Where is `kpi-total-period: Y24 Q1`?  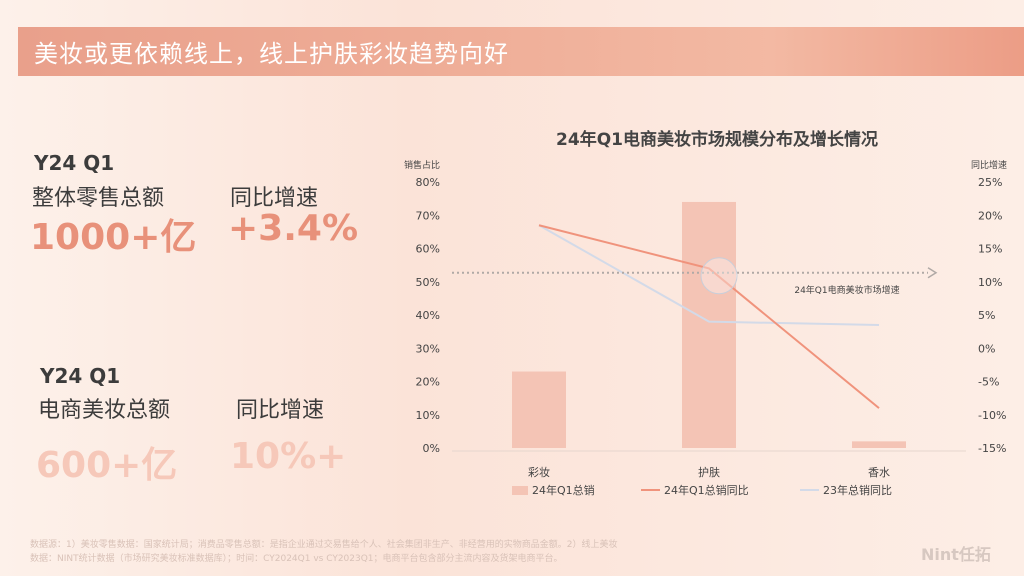
kpi-total-period: Y24 Q1 is located at coordinates (74, 163).